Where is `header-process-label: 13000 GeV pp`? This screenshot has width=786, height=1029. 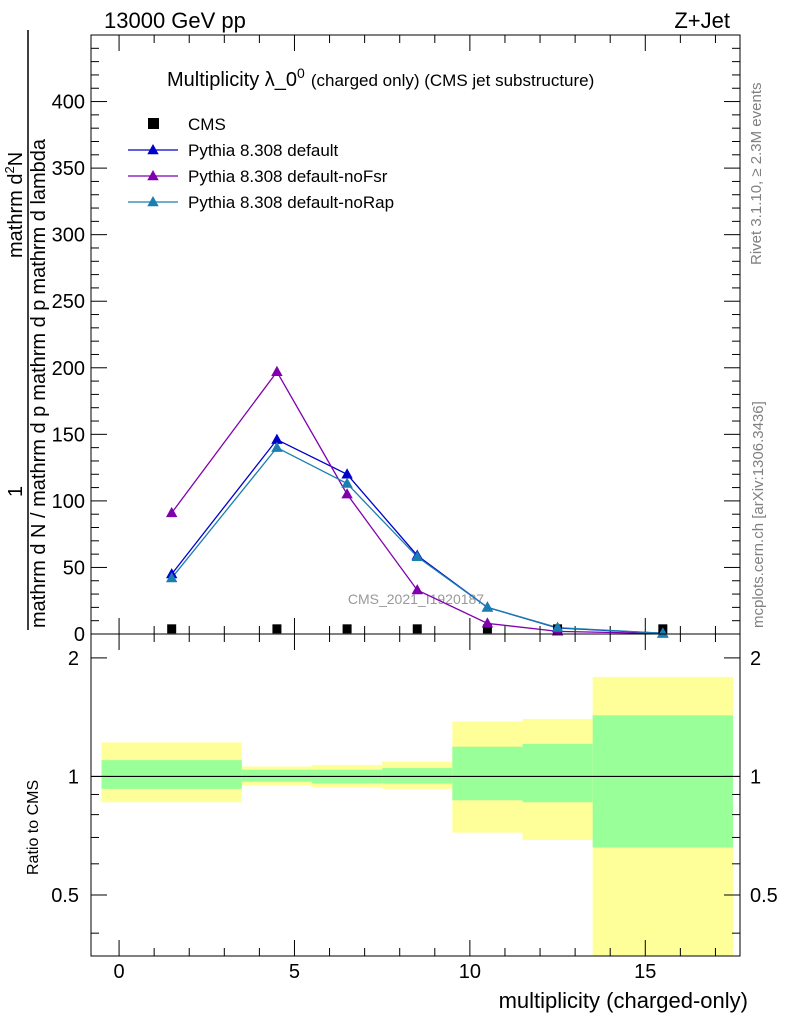 header-process-label: 13000 GeV pp is located at coordinates (175, 20).